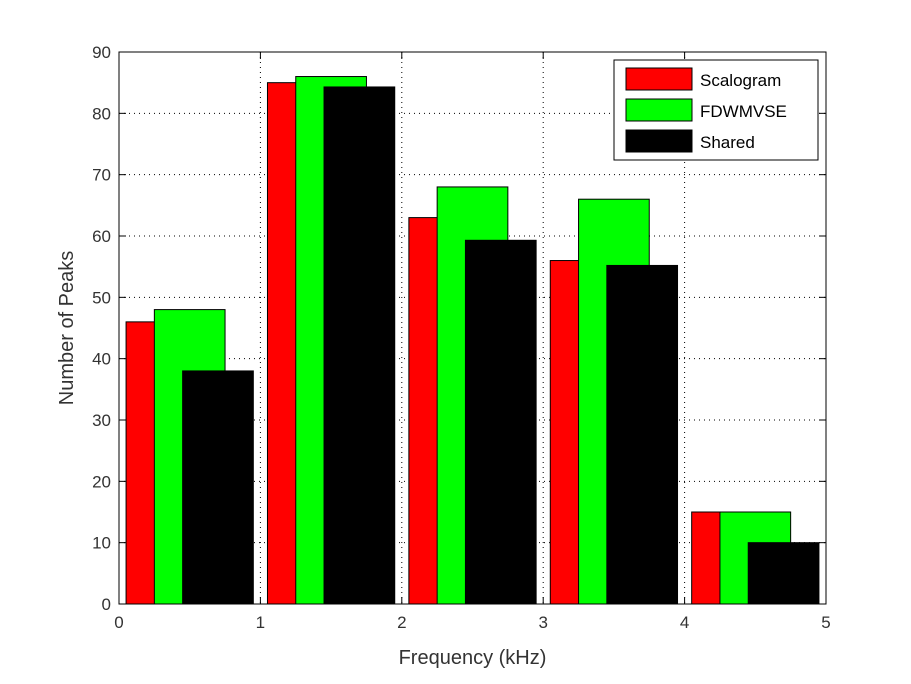 Image resolution: width=911 pixels, height=684 pixels. What do you see at coordinates (101, 420) in the screenshot?
I see `y-tick-label: 30` at bounding box center [101, 420].